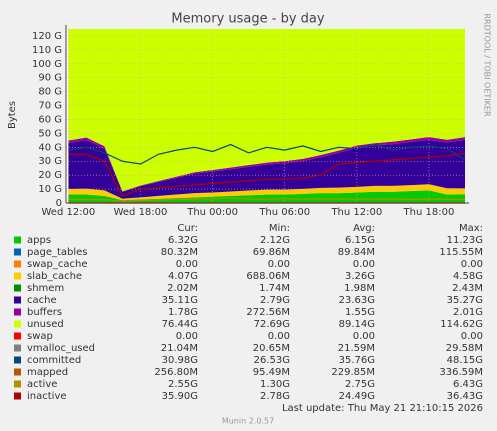 This screenshot has width=497, height=431. What do you see at coordinates (50, 92) in the screenshot?
I see `y-tick-label: 80 G` at bounding box center [50, 92].